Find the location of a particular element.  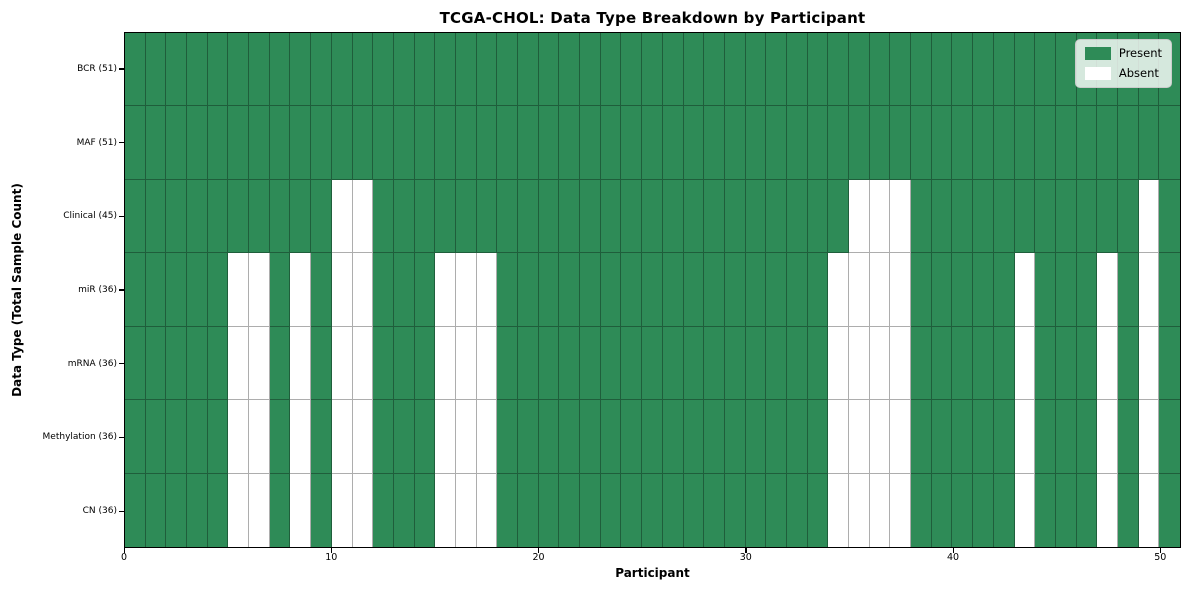

heatmap-cell-MAF-p47 is located at coordinates (1107, 143).